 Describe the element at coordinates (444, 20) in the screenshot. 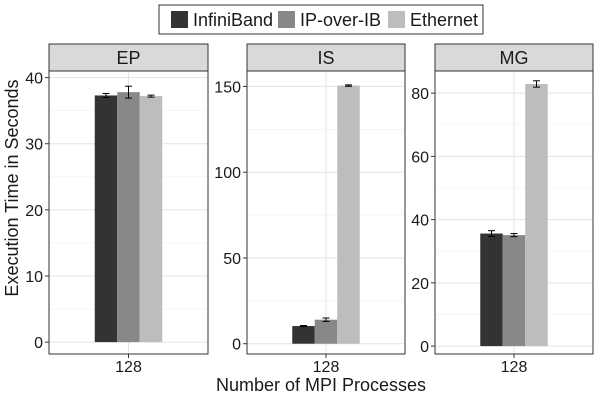

I see `legend-label-ethernet: Ethernet` at that location.